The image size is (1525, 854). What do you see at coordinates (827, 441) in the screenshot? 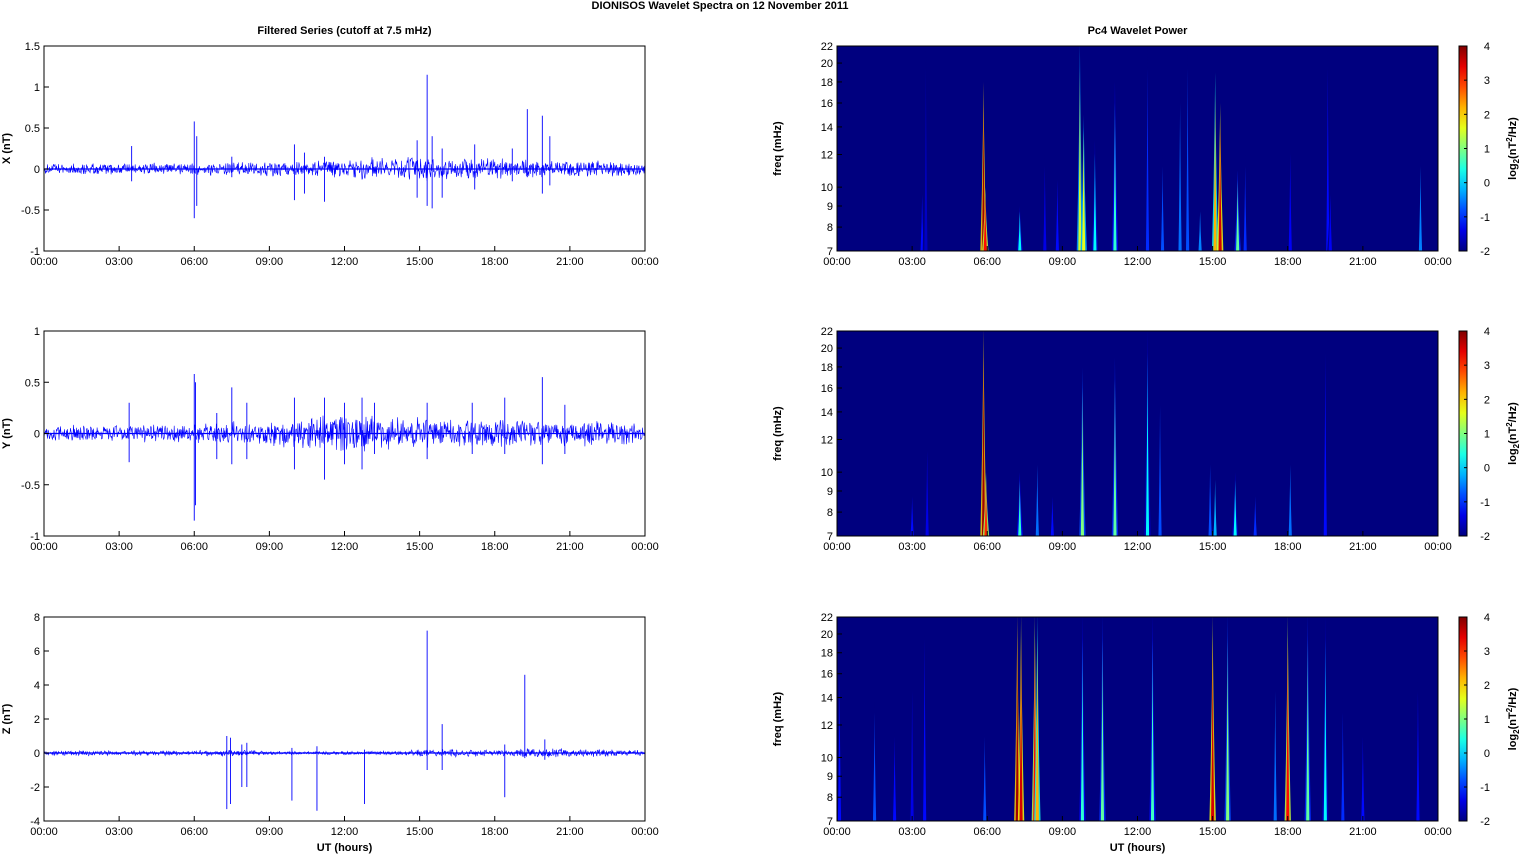
I see `ytick-label-spec-y-4: 12` at bounding box center [827, 441].